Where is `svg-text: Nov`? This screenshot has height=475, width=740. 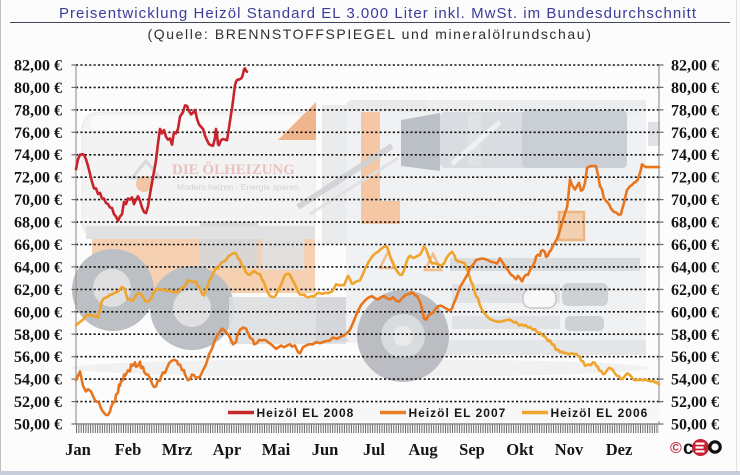
svg-text: Nov is located at coordinates (569, 449).